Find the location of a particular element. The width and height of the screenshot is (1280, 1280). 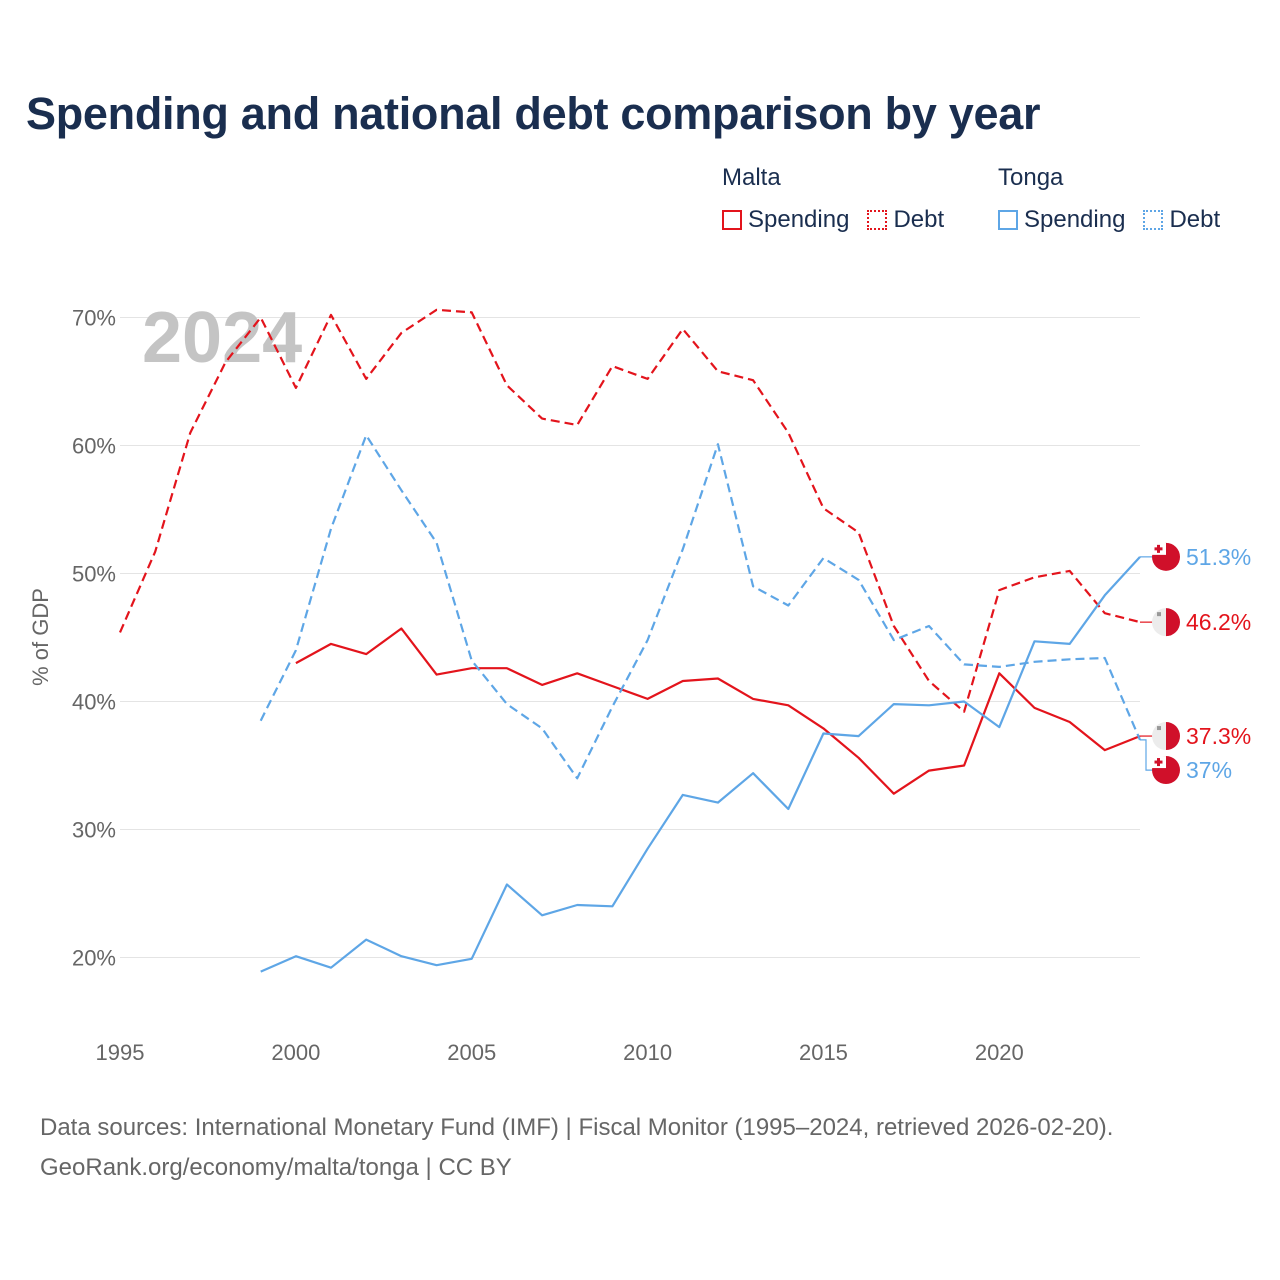

legend-country-tonga: Tonga is located at coordinates (1031, 177).